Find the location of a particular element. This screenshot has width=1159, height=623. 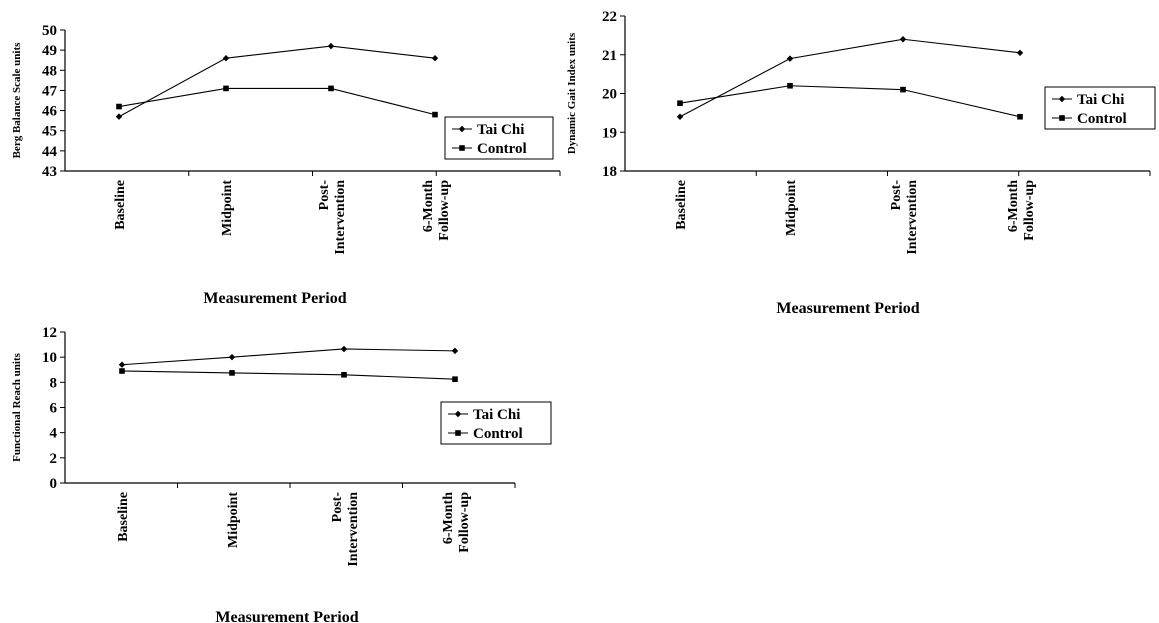

y-tick-label: 18 is located at coordinates (609, 172).